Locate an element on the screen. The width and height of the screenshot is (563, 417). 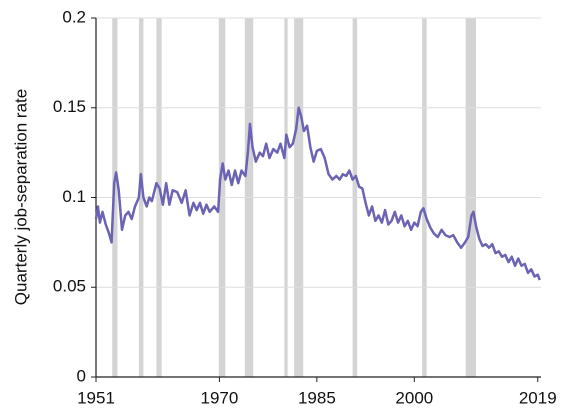
x-tick-label: 1951 is located at coordinates (96, 397).